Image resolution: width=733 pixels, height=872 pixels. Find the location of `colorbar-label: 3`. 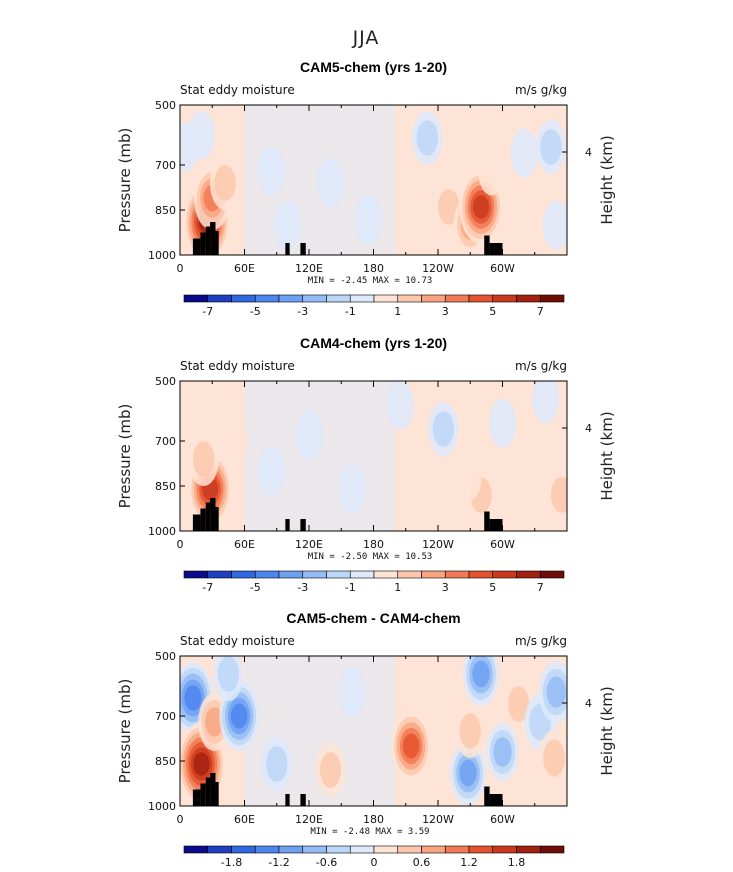

colorbar-label: 3 is located at coordinates (445, 311).